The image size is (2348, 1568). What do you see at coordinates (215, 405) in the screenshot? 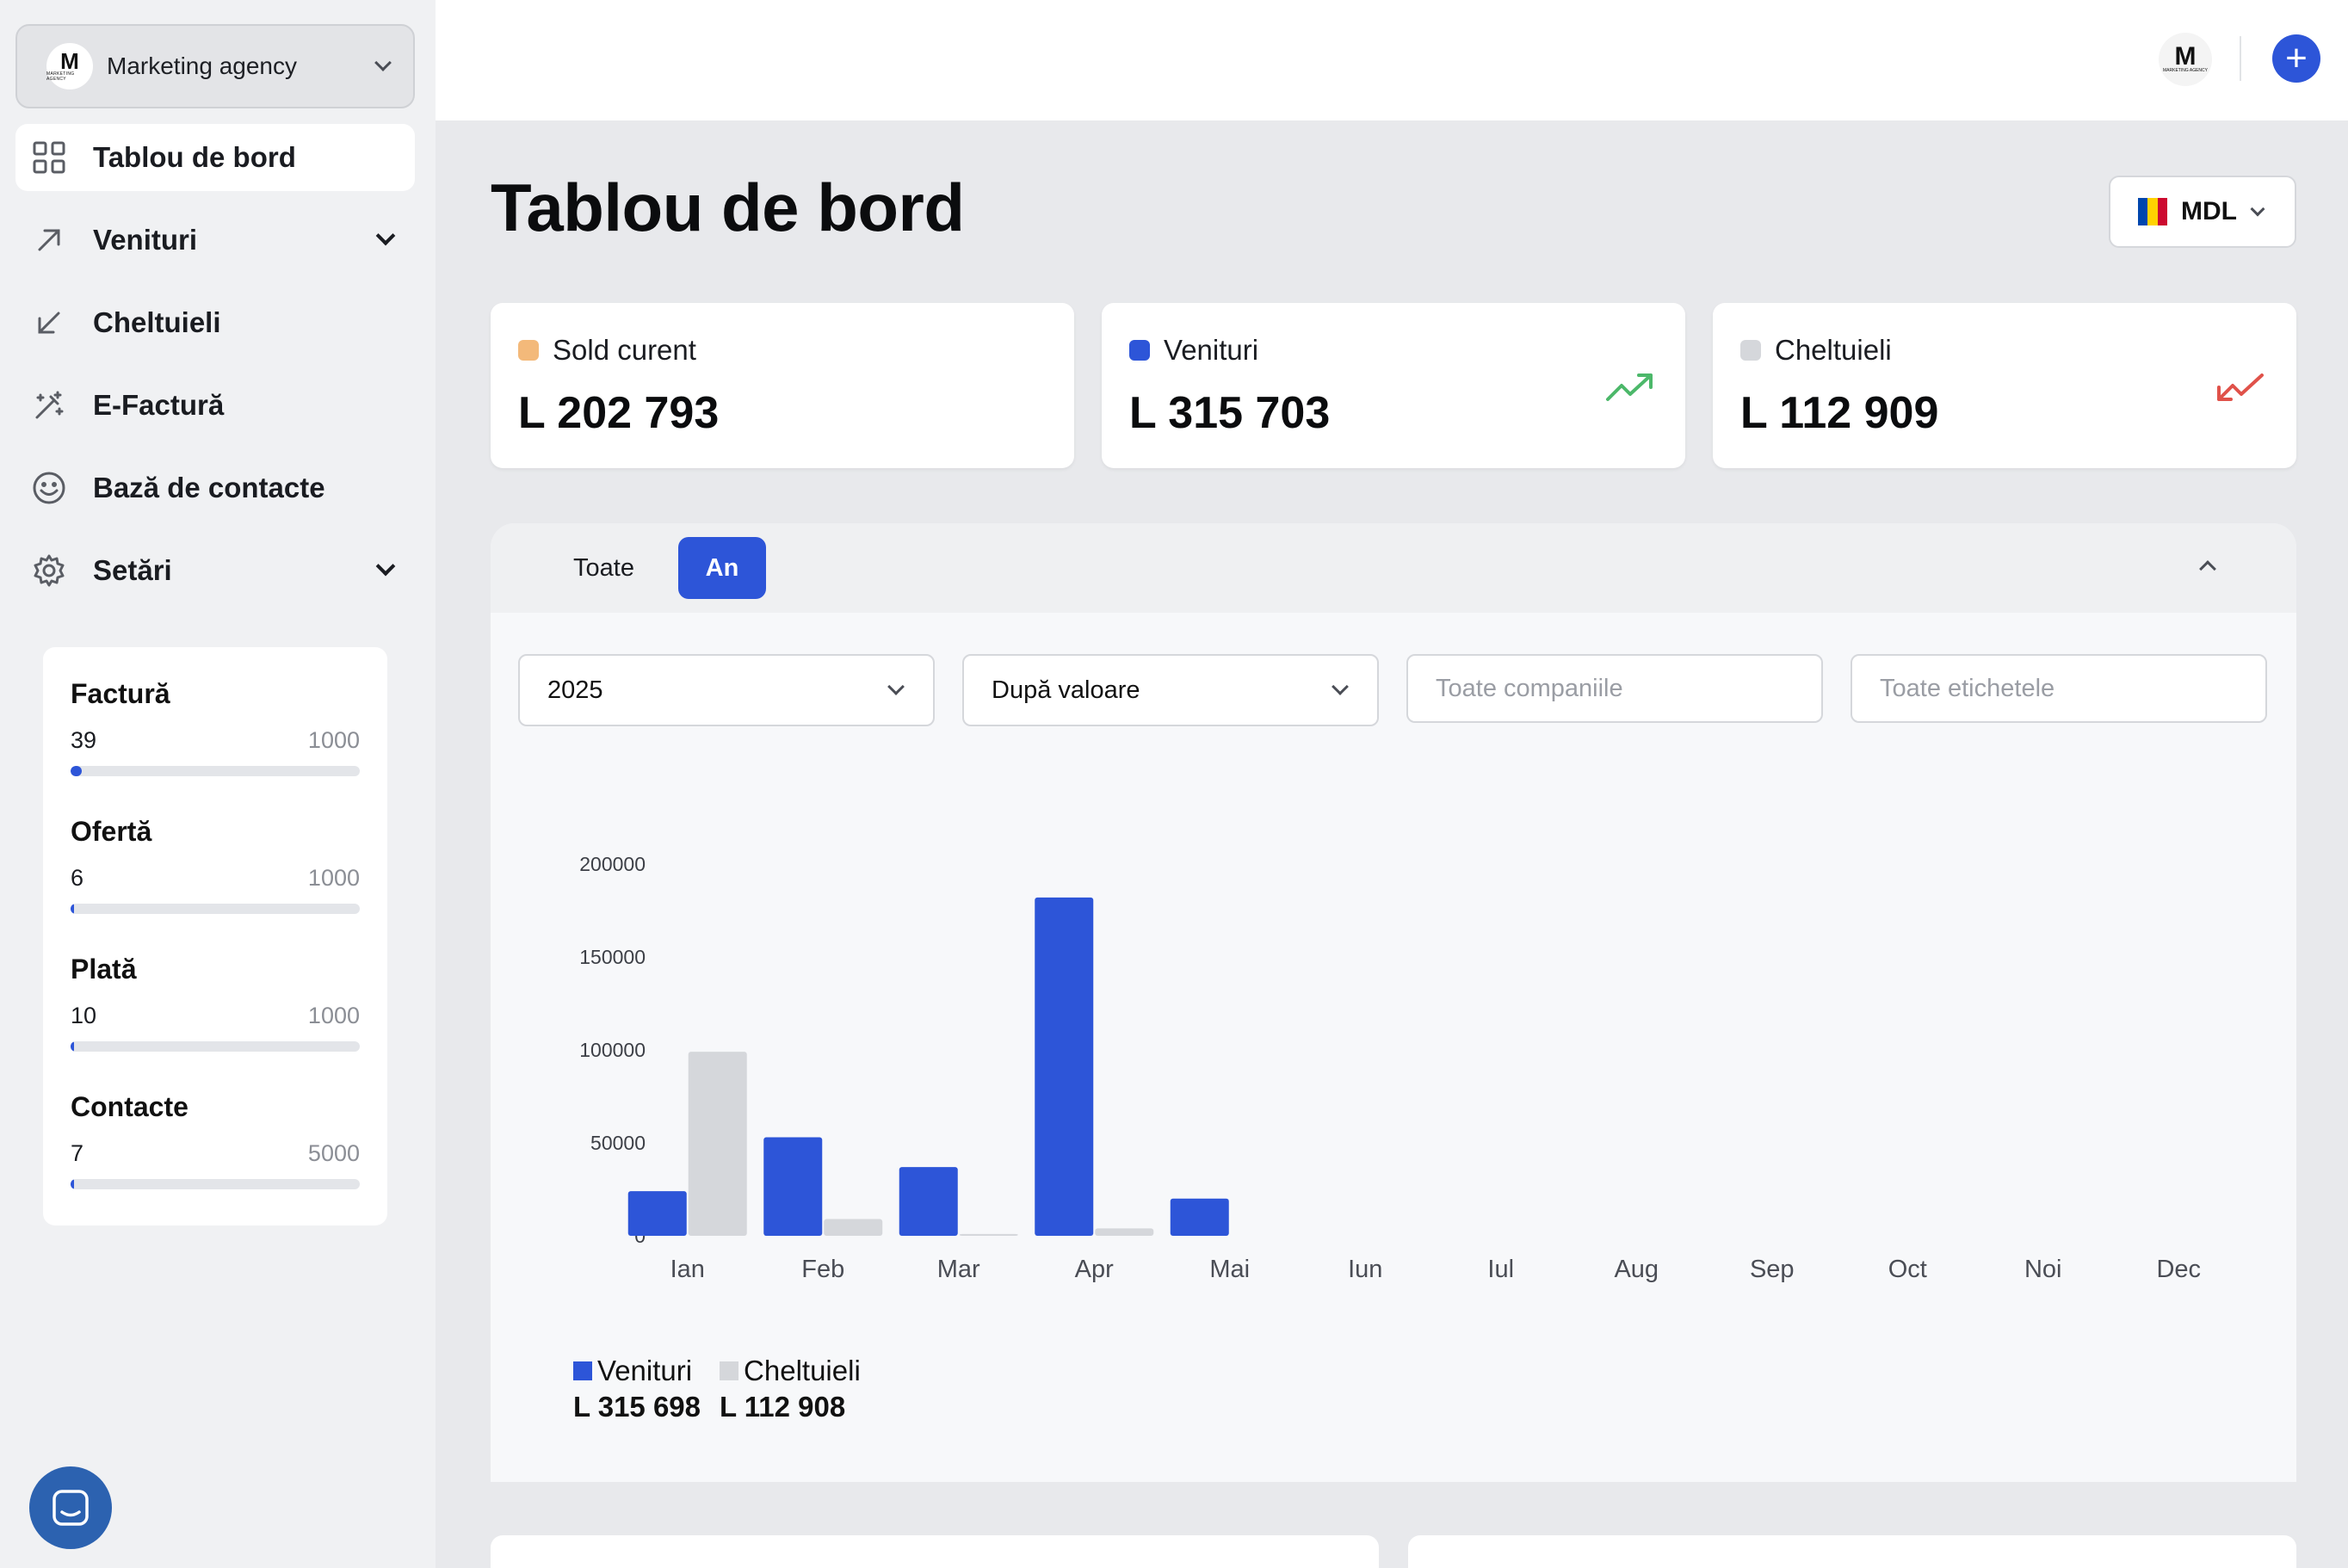
I see `sidebar-item-e-factura: E-Factură` at bounding box center [215, 405].